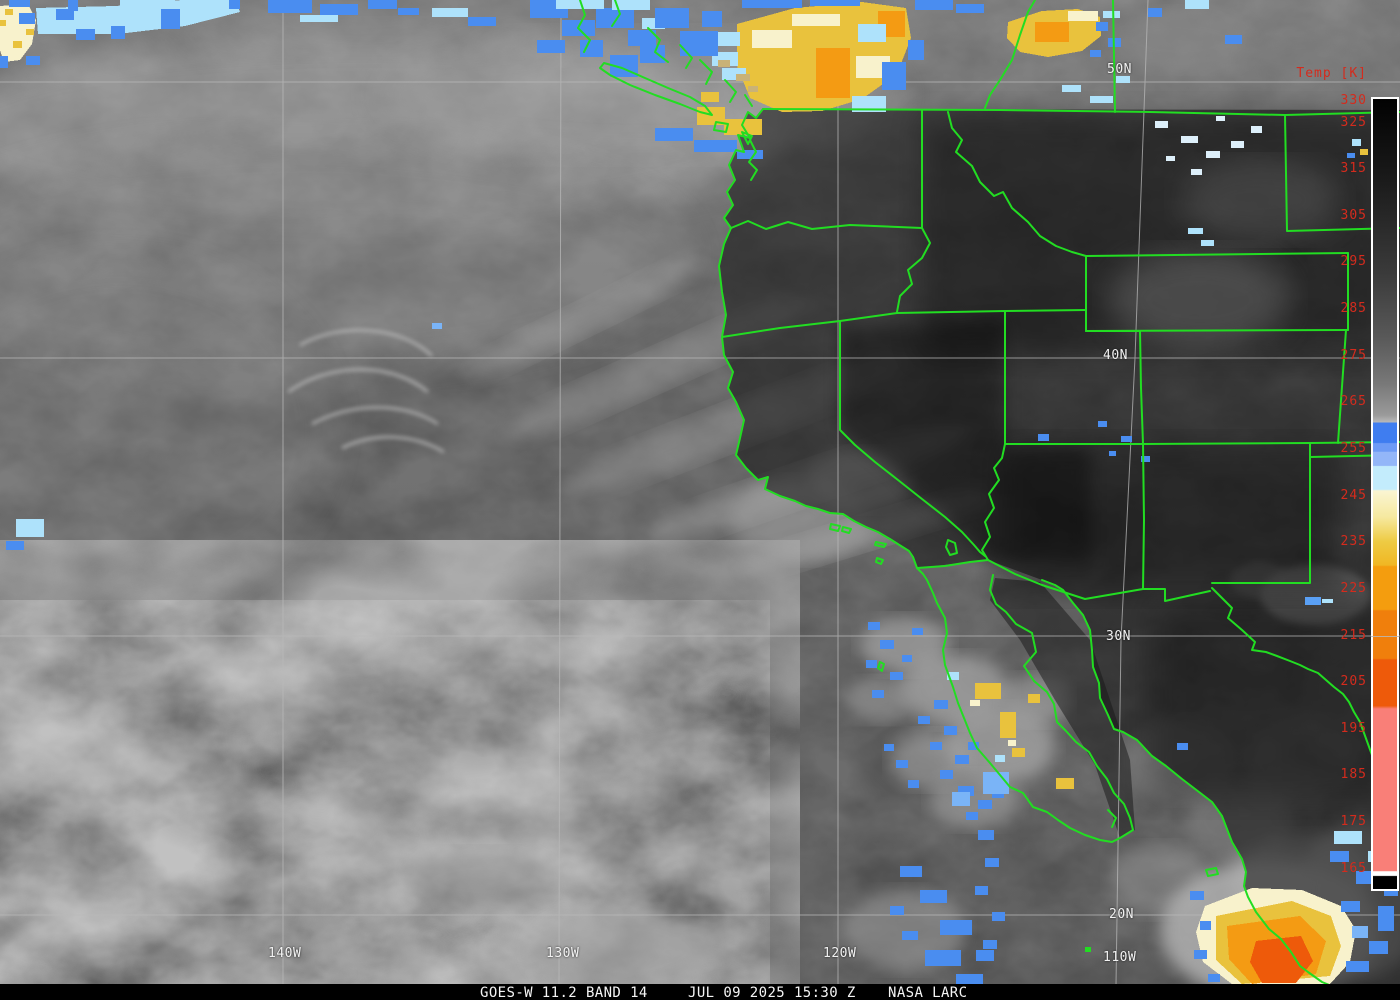  I want to click on lat-label-20n: 20N, so click(1121, 914).